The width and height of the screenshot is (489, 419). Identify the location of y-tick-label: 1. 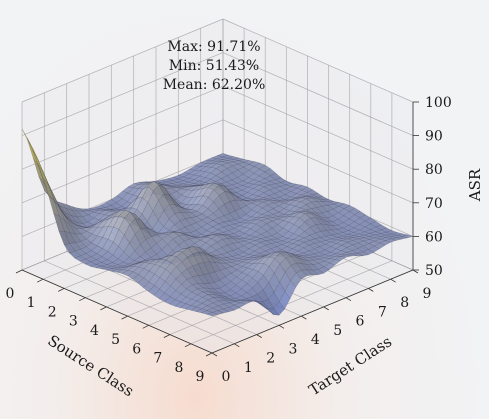
(248, 368).